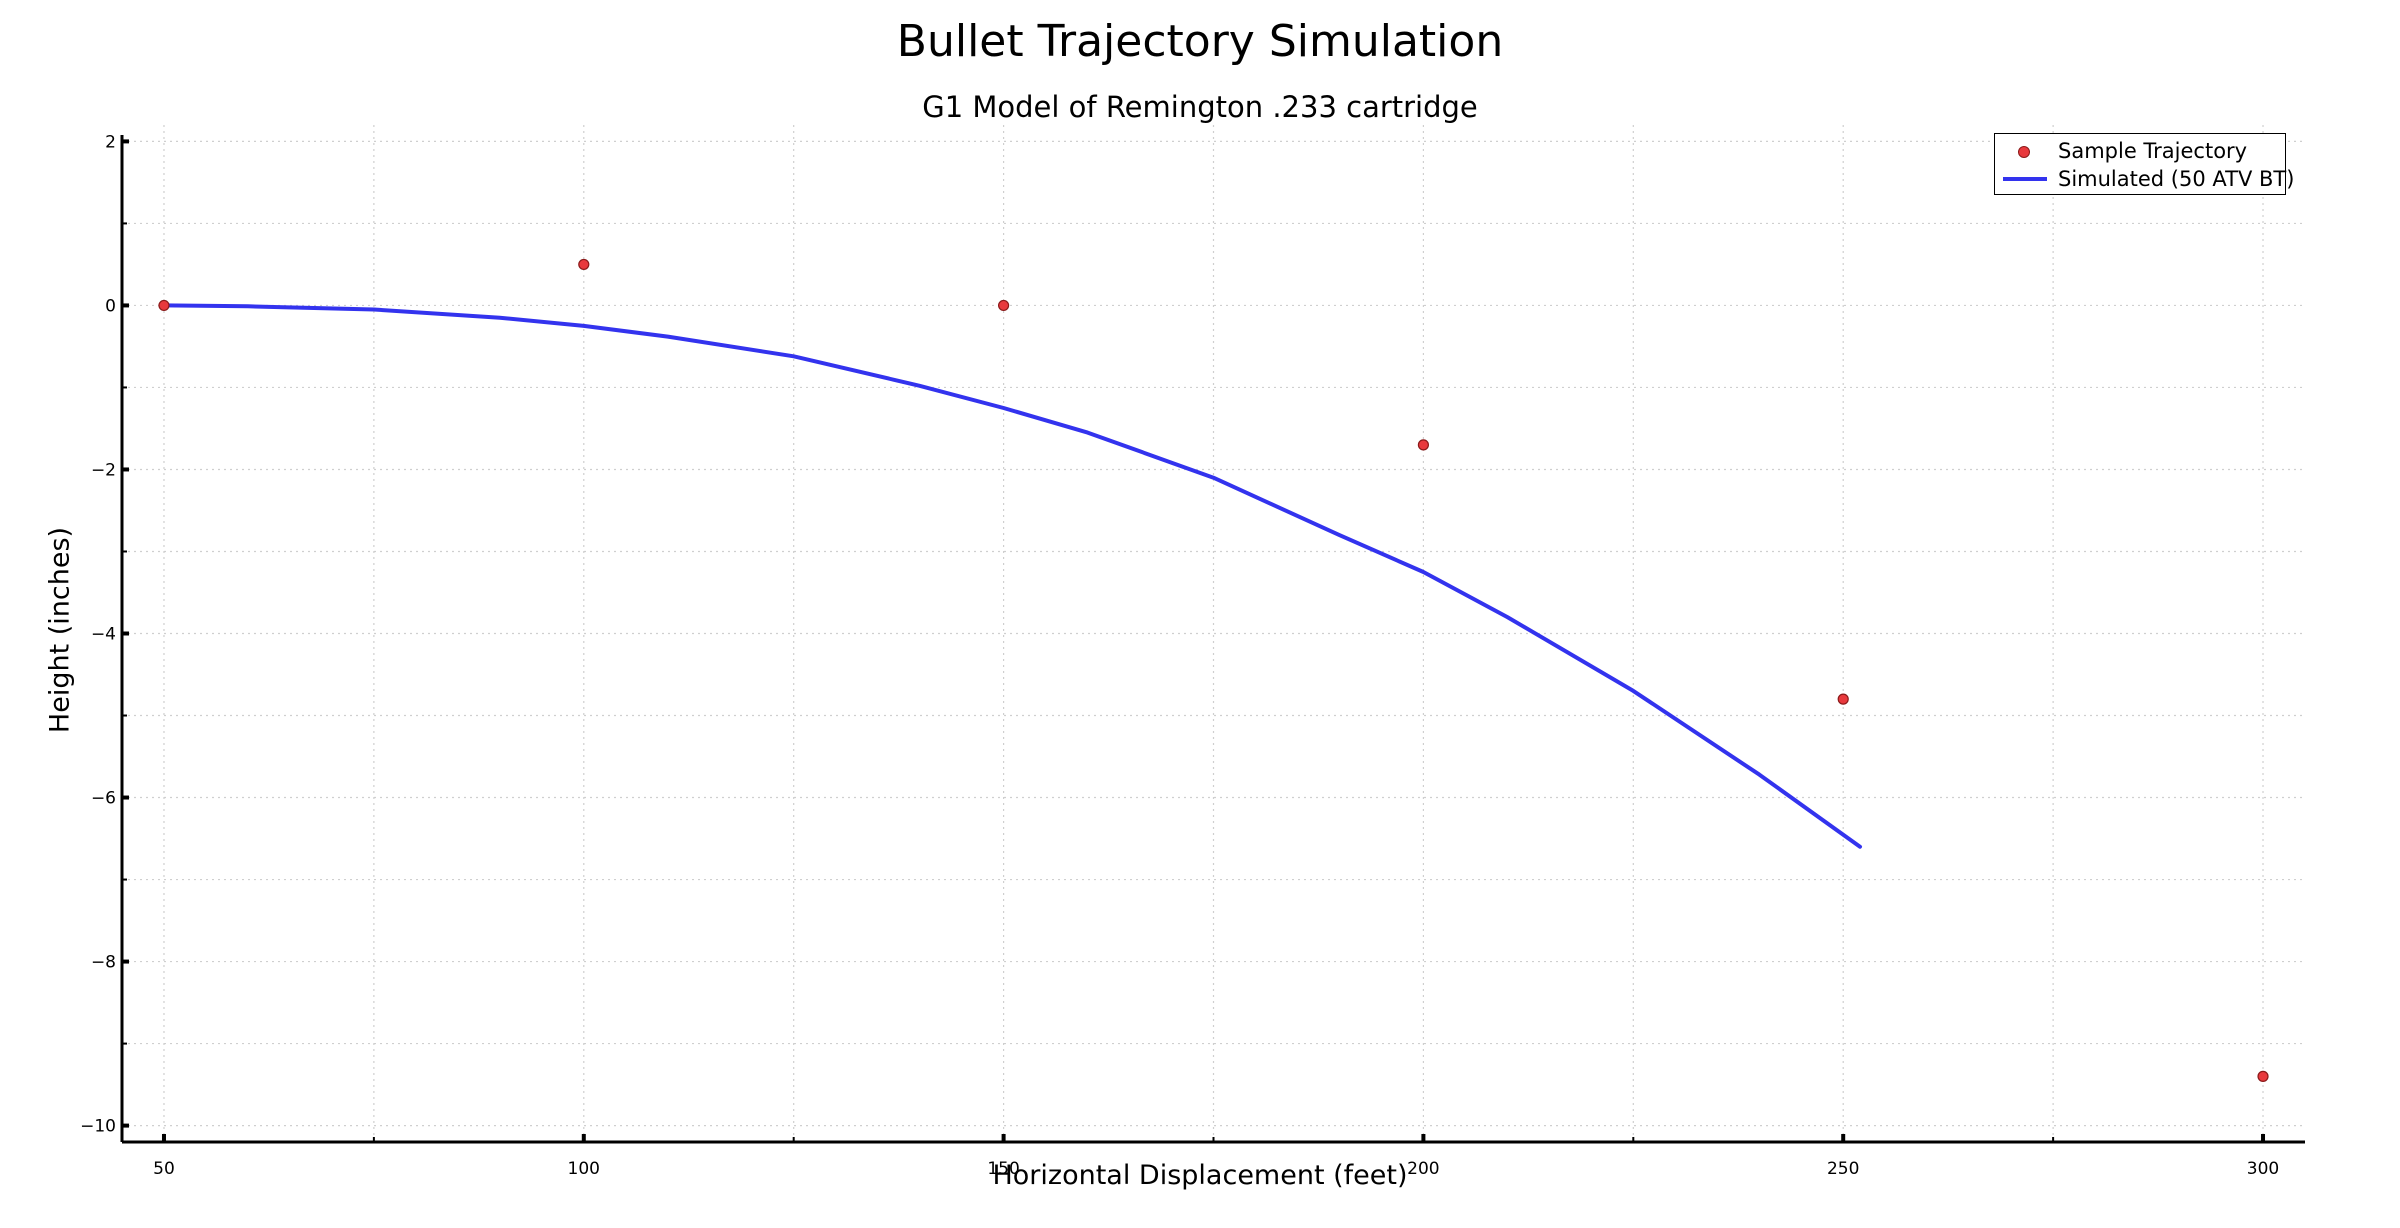 The width and height of the screenshot is (2400, 1228). Describe the element at coordinates (164, 1169) in the screenshot. I see `x-tick-label: 50` at that location.